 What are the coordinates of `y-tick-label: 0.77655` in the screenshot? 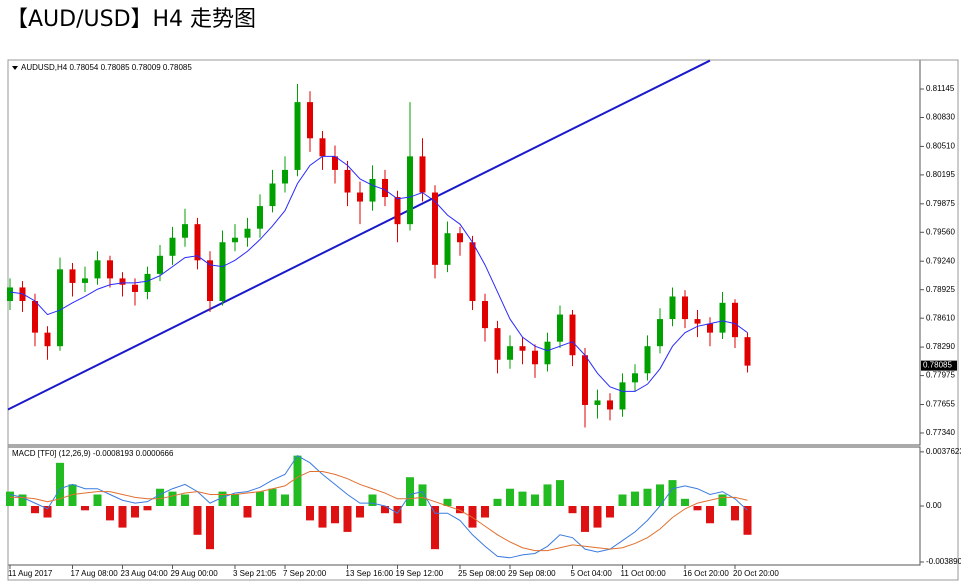 It's located at (940, 404).